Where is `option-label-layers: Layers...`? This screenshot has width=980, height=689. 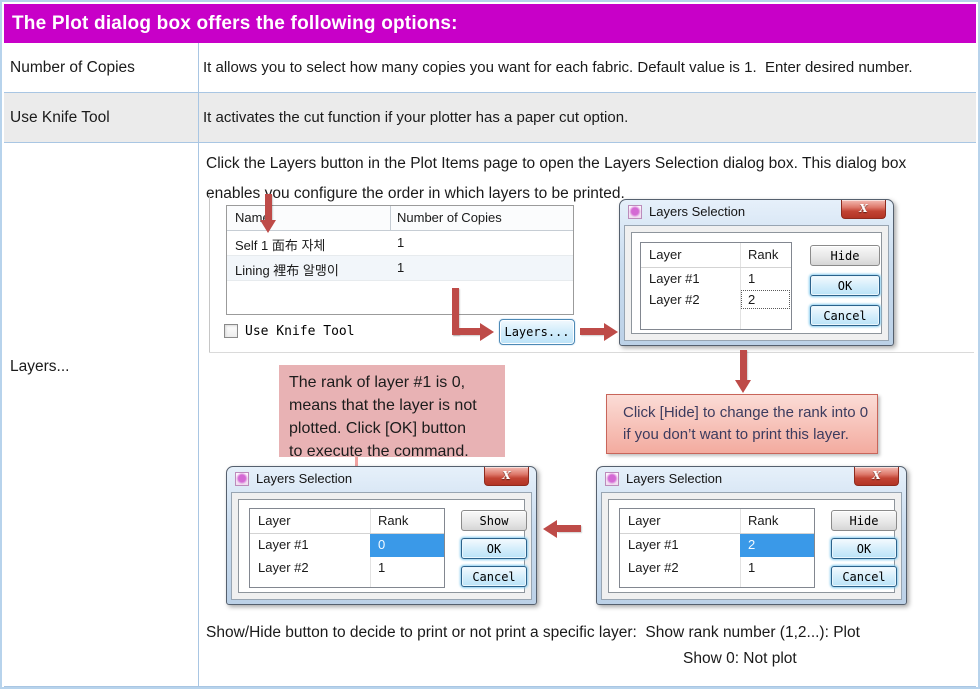 option-label-layers: Layers... is located at coordinates (40, 366).